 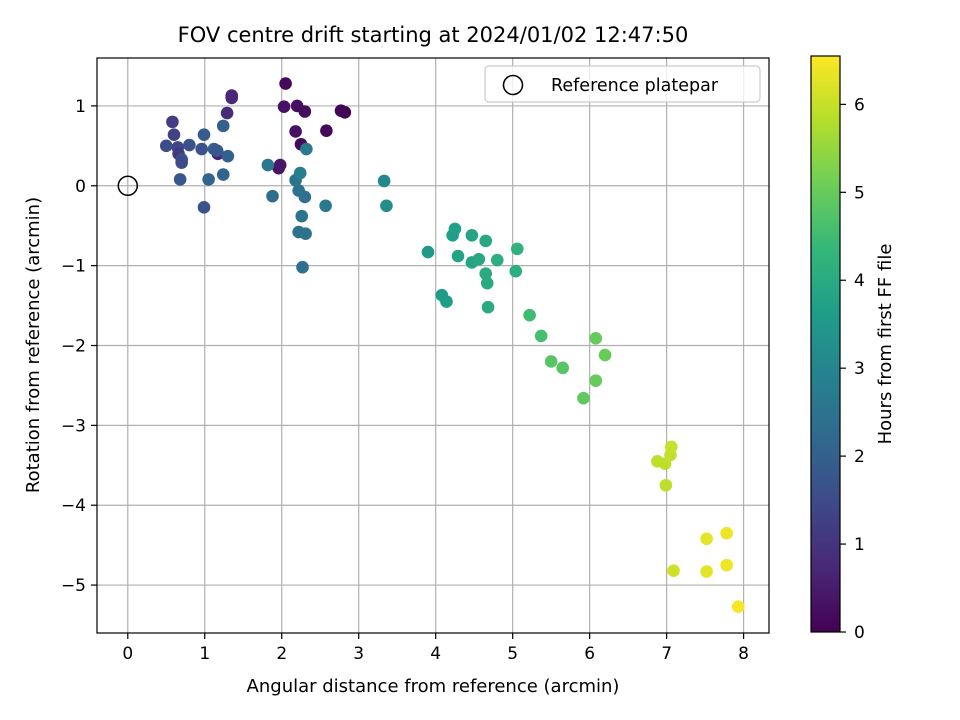 What do you see at coordinates (204, 654) in the screenshot?
I see `x-tick-label: 1` at bounding box center [204, 654].